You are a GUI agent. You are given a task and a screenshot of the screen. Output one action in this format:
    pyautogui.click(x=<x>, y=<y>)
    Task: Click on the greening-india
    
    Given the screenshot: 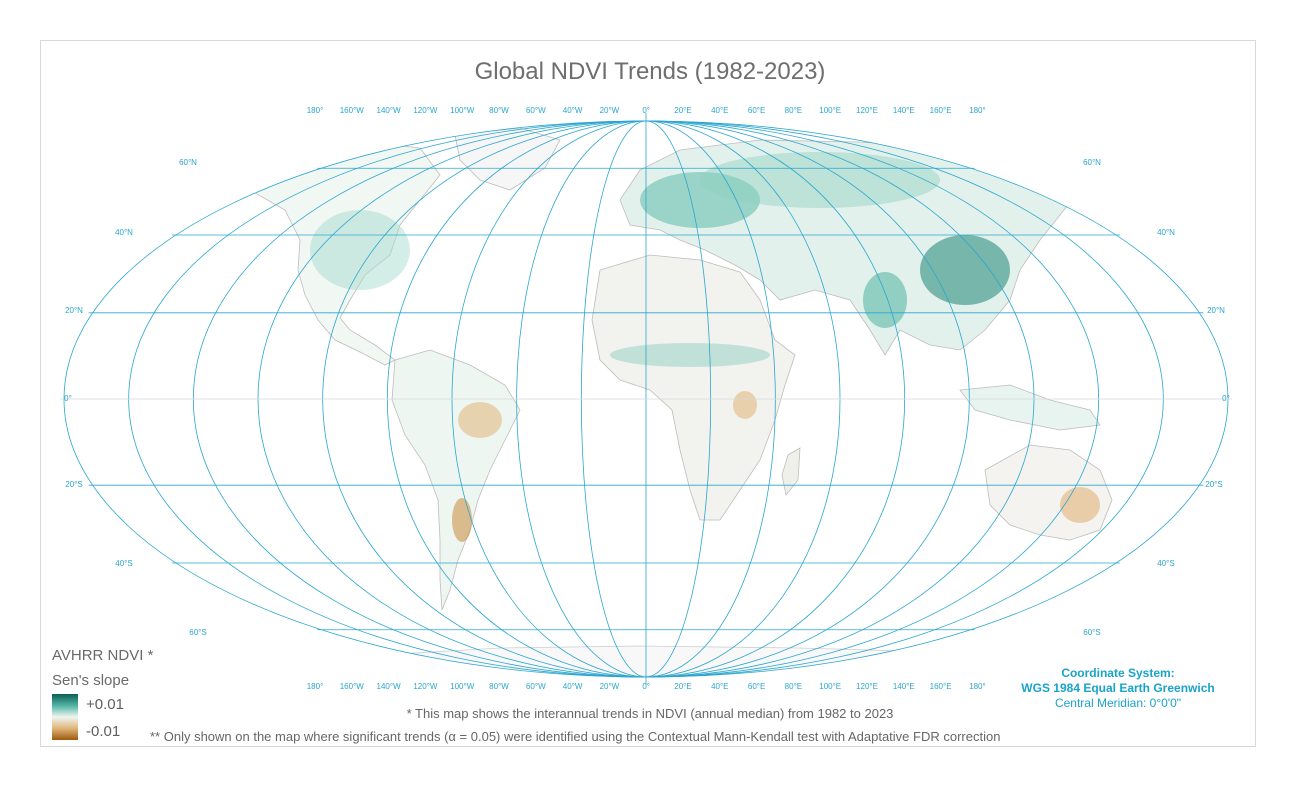 What is the action you would take?
    pyautogui.click(x=885, y=300)
    